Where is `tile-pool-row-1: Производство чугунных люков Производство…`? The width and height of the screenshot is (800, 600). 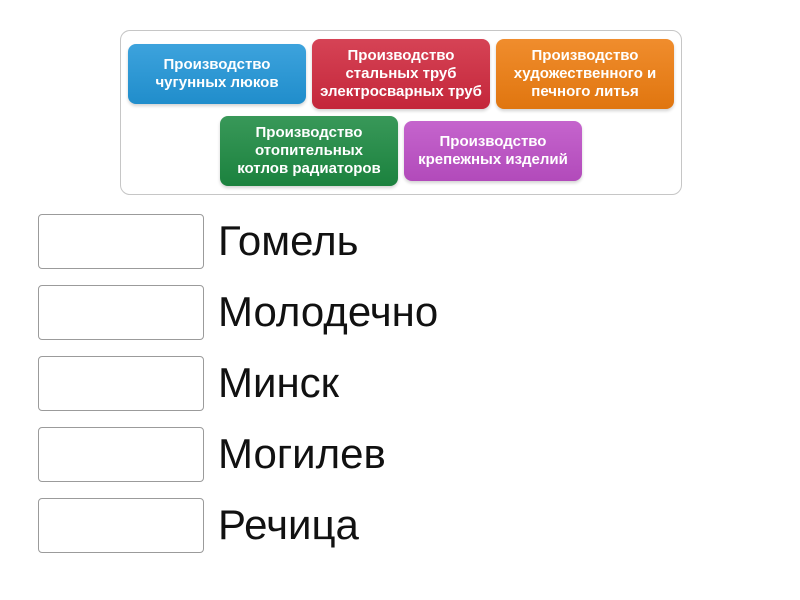
tile-pool-row-1: Производство чугунных люков Производство… is located at coordinates (401, 74).